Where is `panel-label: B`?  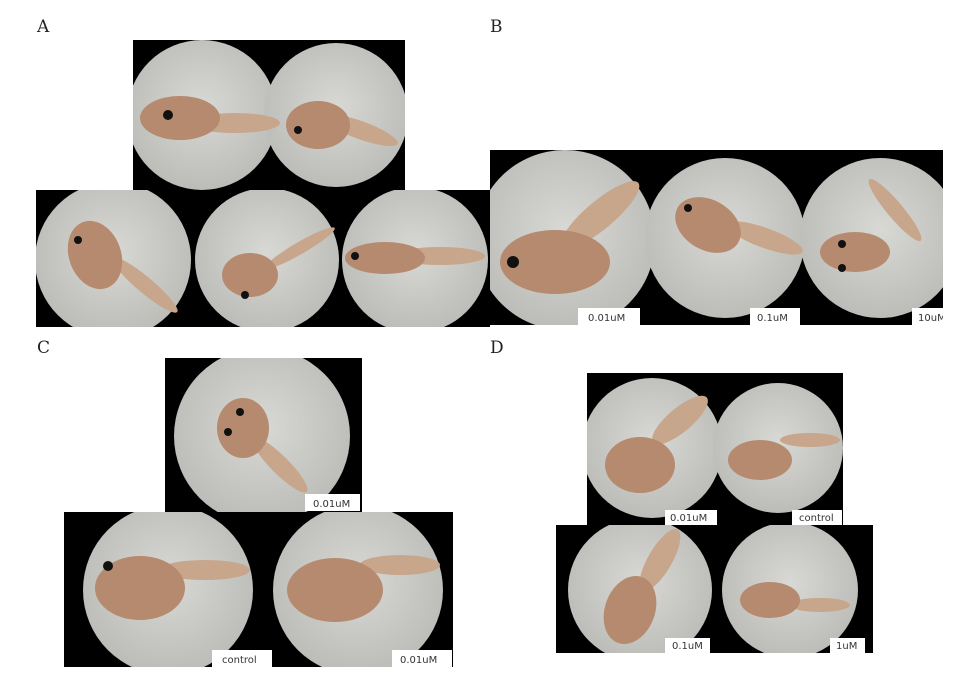
panel-label: B is located at coordinates (496, 27).